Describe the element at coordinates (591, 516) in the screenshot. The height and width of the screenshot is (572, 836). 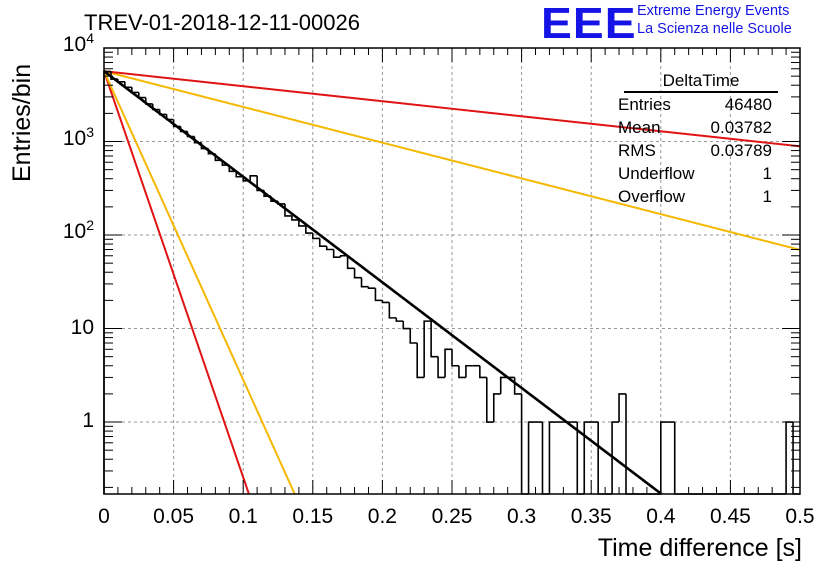
I see `x-tick-label: 0.35` at that location.